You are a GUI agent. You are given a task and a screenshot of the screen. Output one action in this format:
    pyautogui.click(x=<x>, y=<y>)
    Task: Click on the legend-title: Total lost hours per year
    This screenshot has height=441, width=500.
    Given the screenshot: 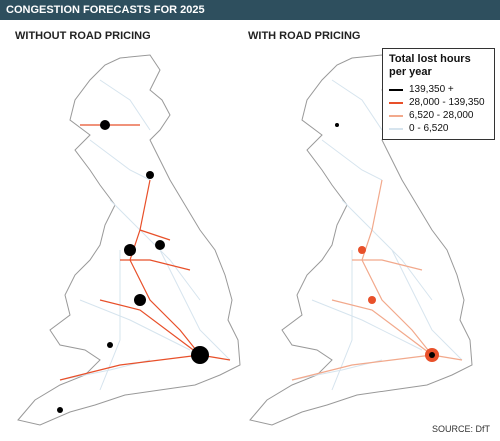 What is the action you would take?
    pyautogui.click(x=430, y=65)
    